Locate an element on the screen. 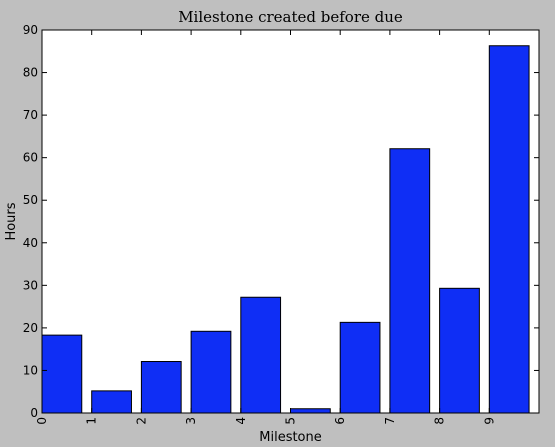 This screenshot has width=555, height=447. y-tick-label: 0 is located at coordinates (34, 413).